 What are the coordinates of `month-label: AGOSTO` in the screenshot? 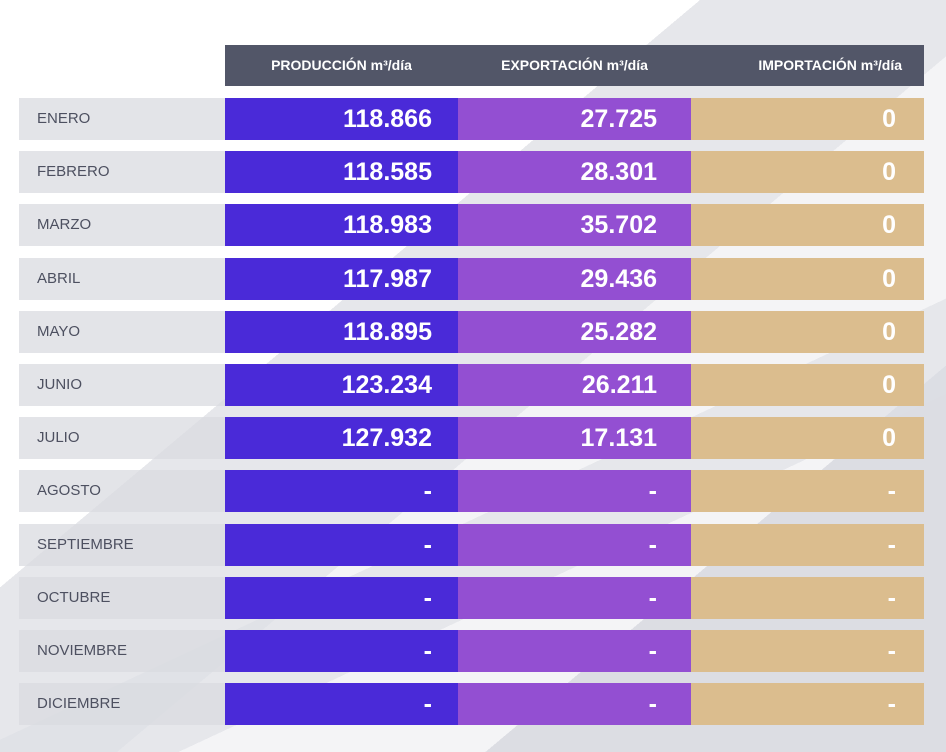 It's located at (122, 491).